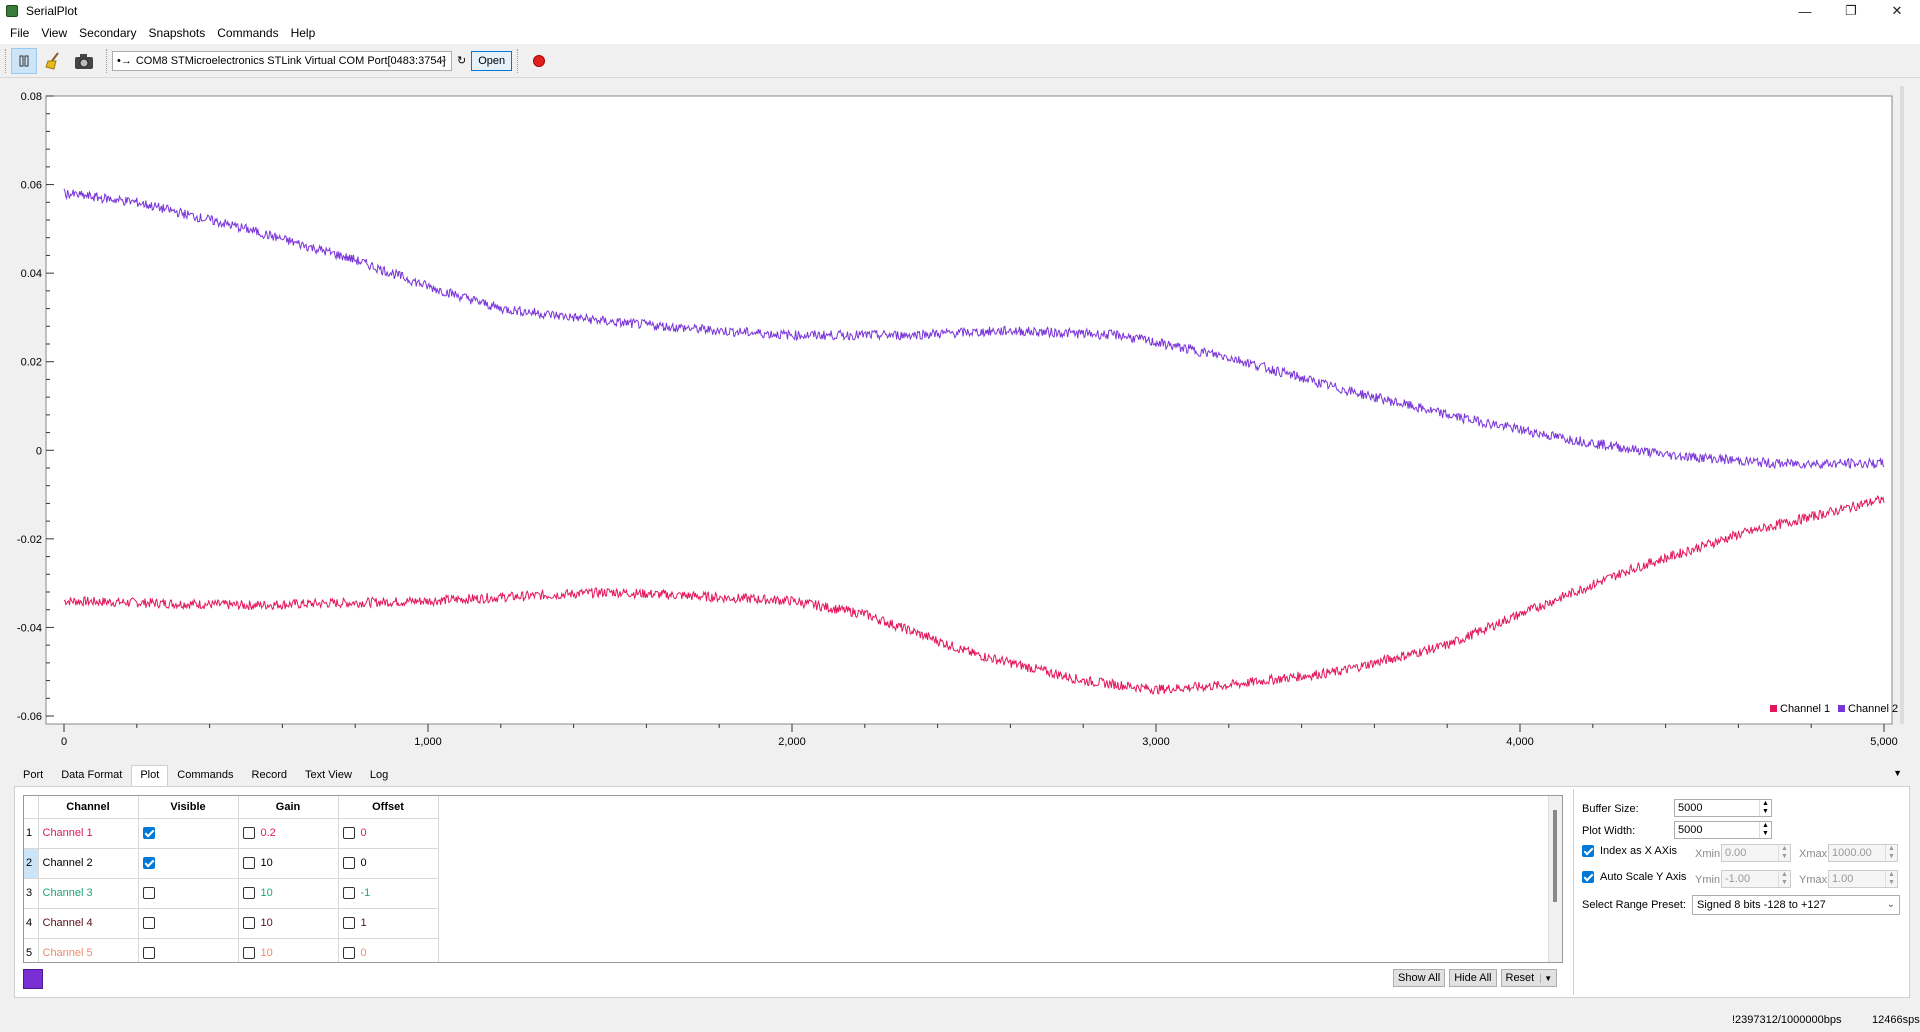 The width and height of the screenshot is (1920, 1032). What do you see at coordinates (1756, 853) in the screenshot?
I see `xmin-spinbox: 0.00 ▲ ▼` at bounding box center [1756, 853].